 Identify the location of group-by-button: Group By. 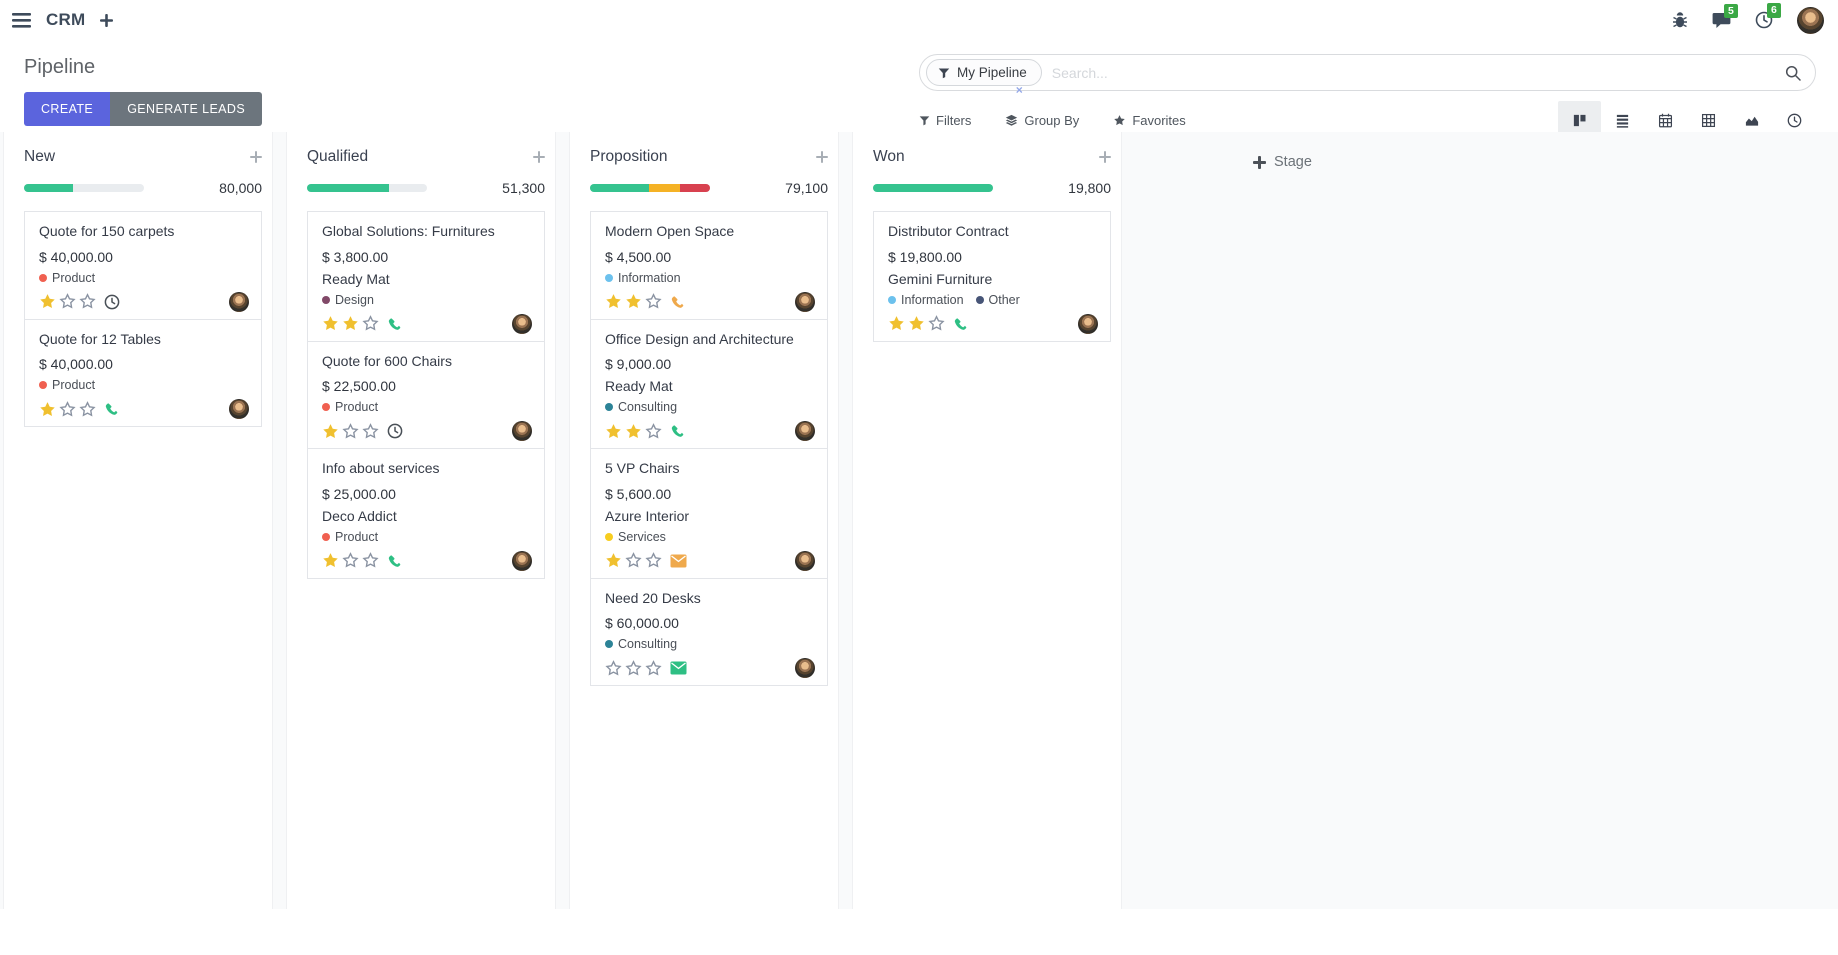
(1042, 120).